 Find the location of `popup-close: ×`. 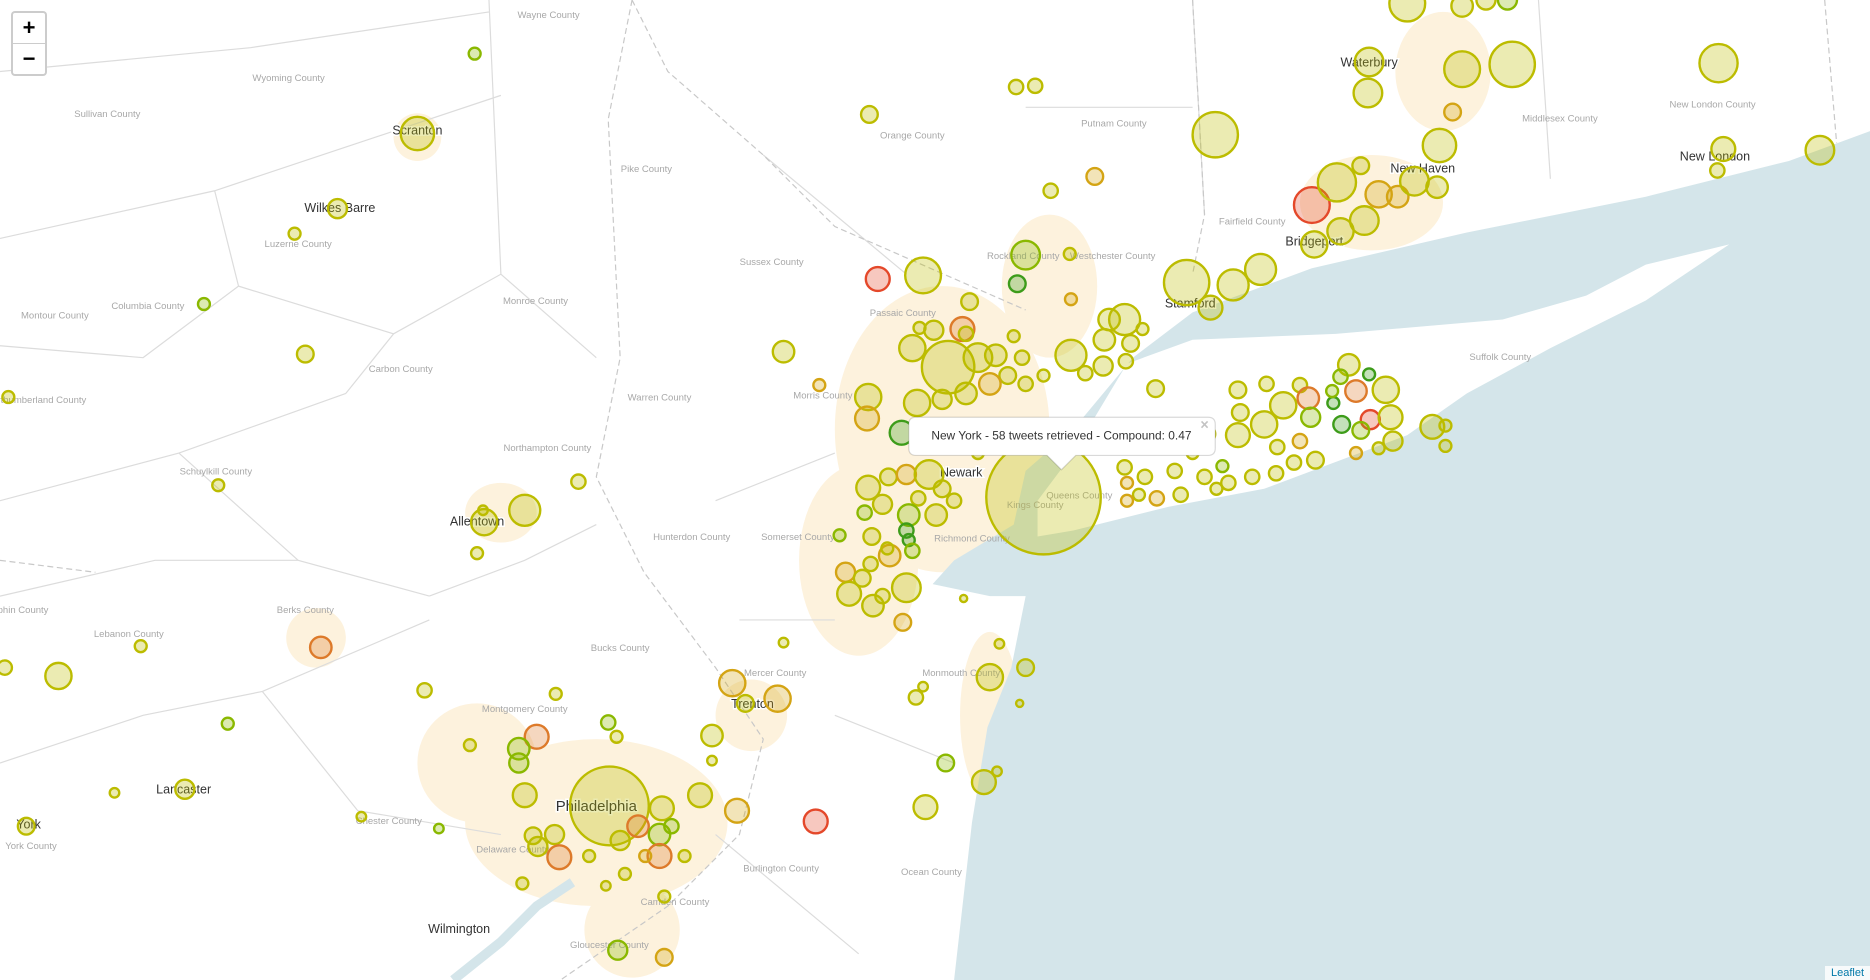

popup-close: × is located at coordinates (1204, 425).